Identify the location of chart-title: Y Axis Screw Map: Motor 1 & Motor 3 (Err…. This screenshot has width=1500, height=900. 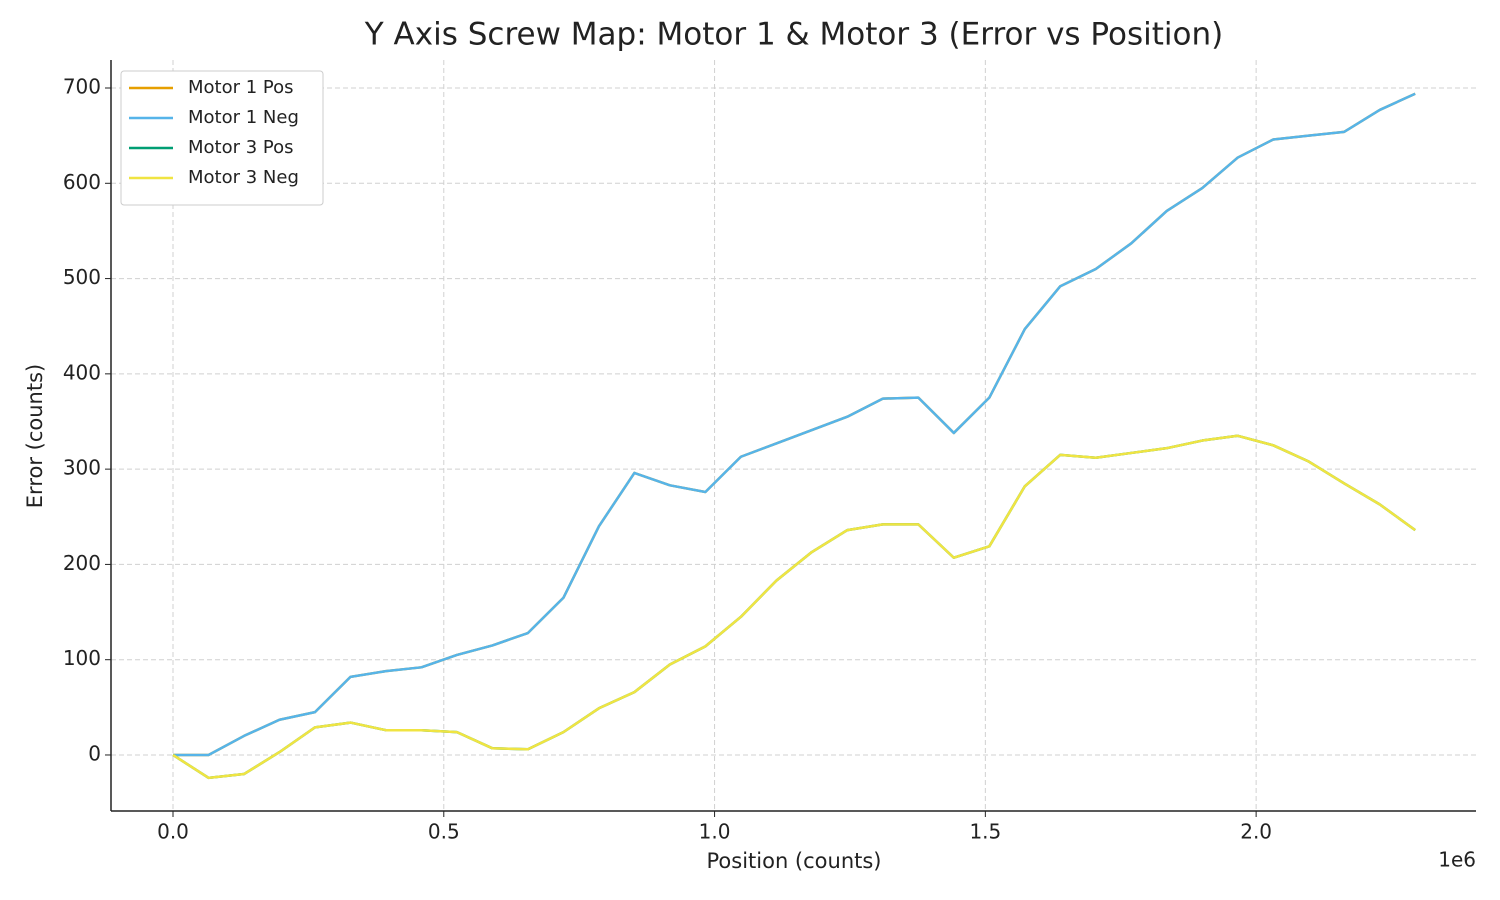
(793, 35).